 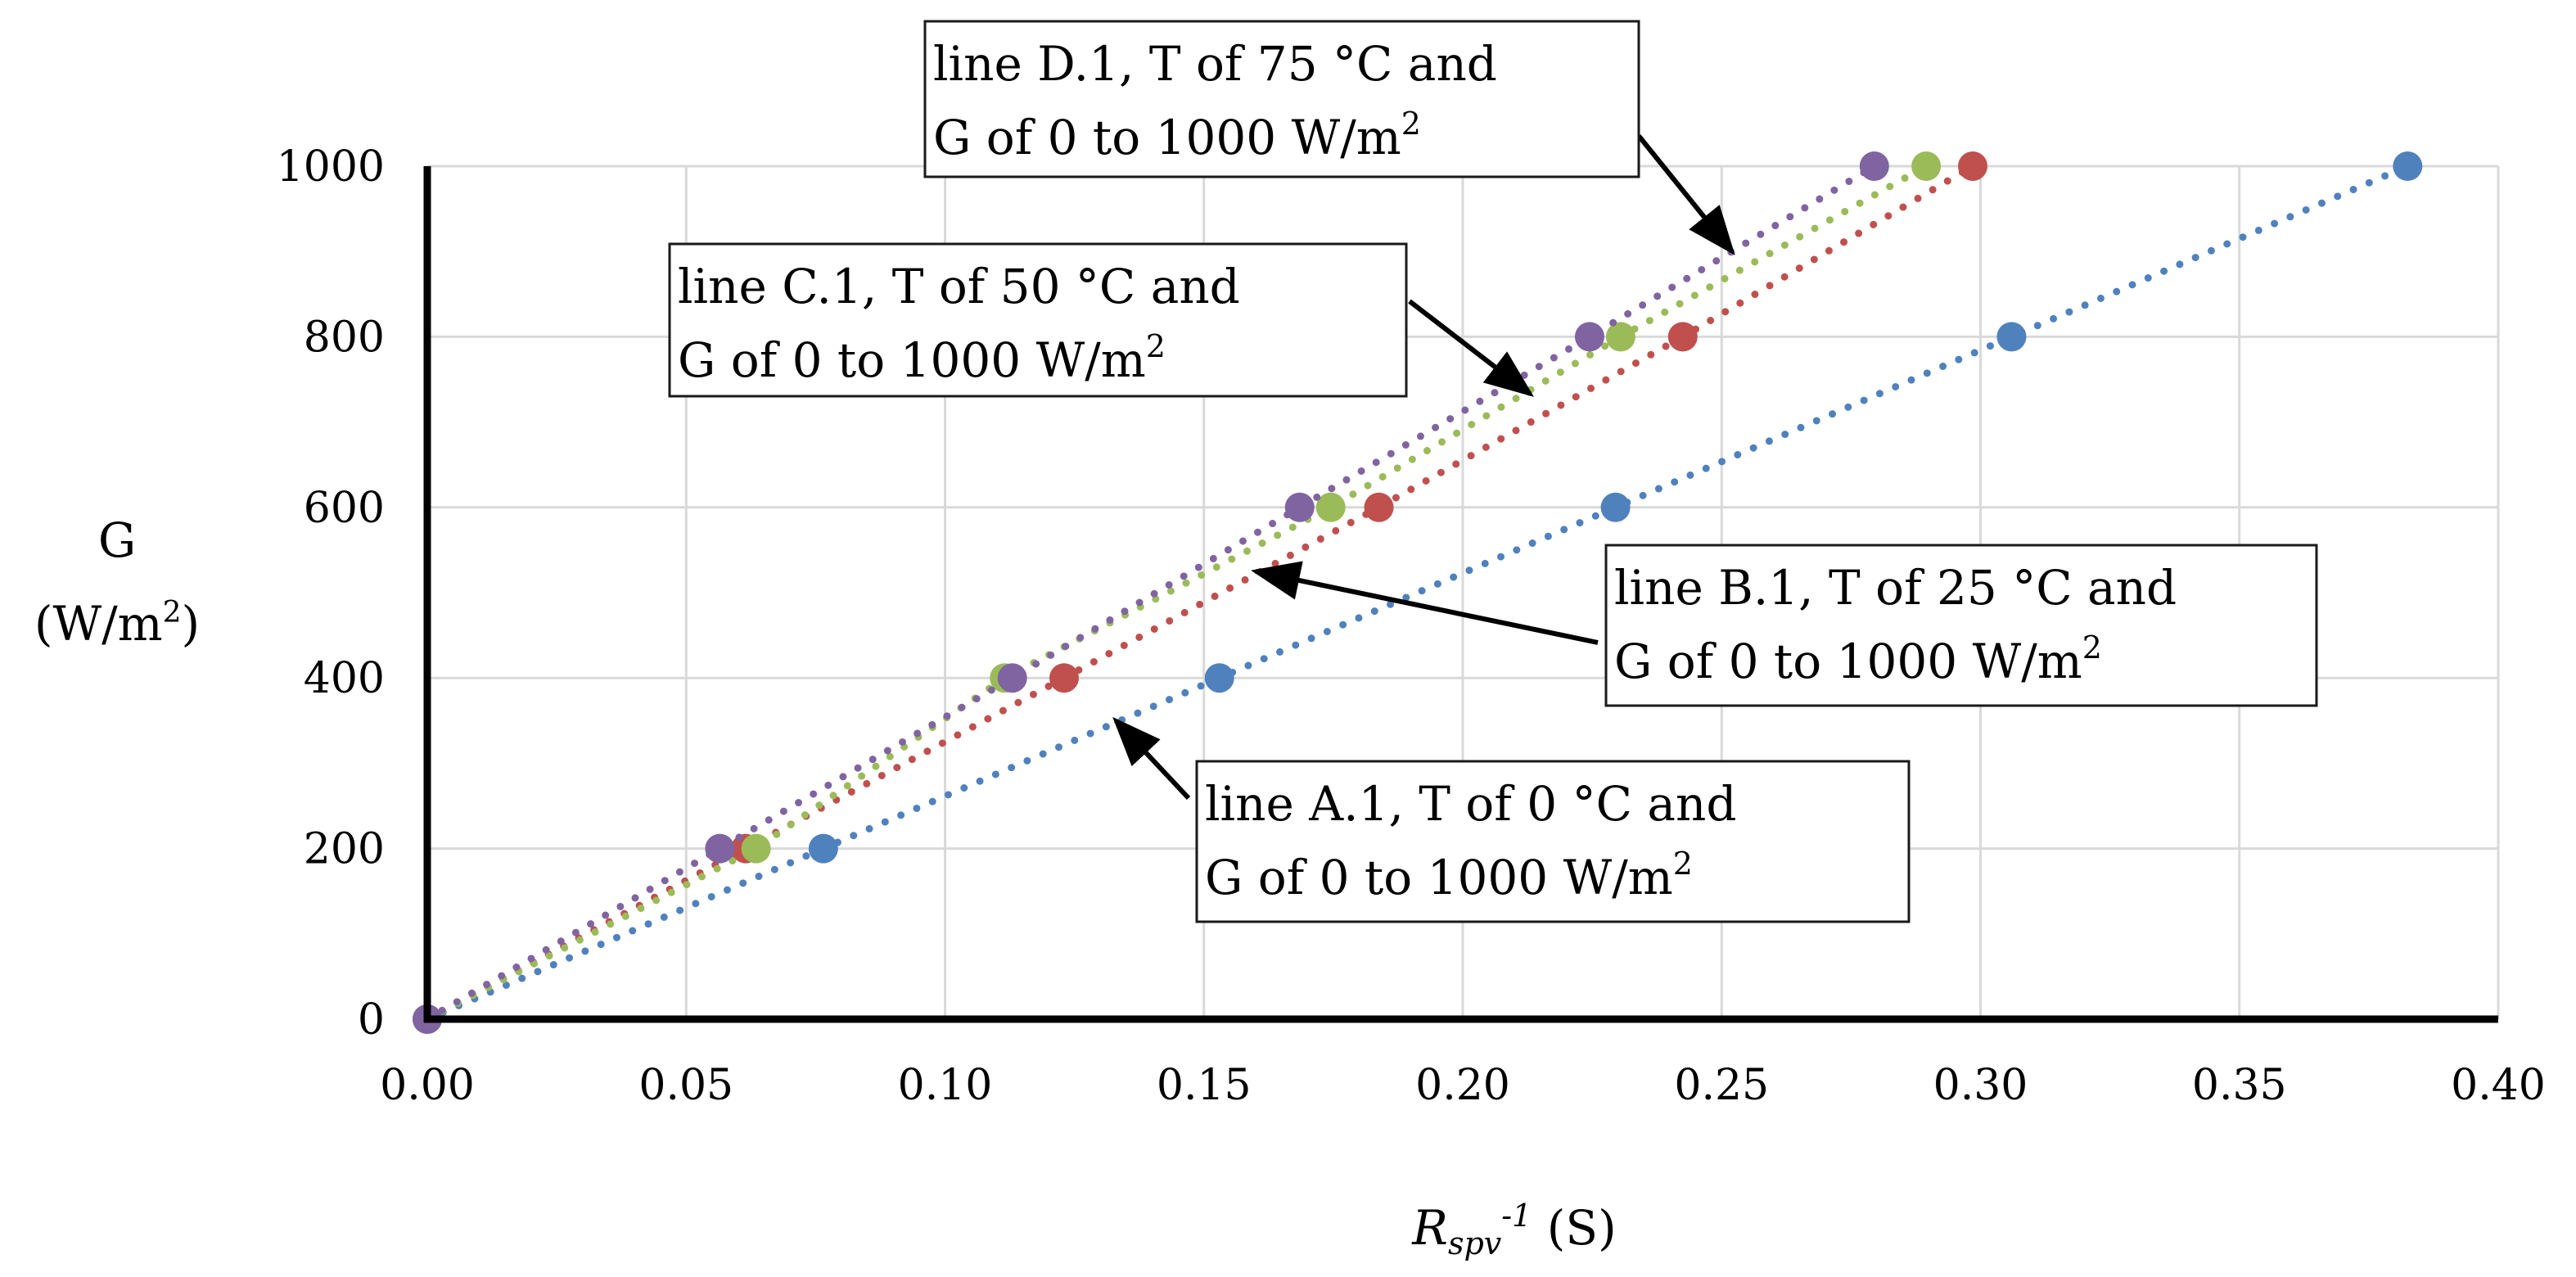 I want to click on x-tick-label: 0.15, so click(x=1204, y=1085).